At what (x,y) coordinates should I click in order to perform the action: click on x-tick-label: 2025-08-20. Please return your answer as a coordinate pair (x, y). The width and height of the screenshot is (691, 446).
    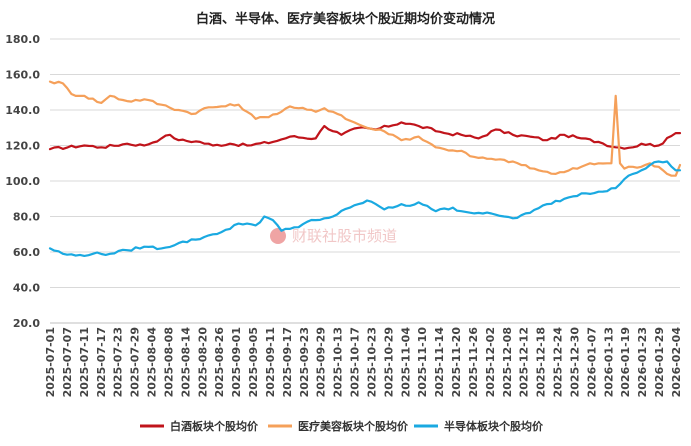
    Looking at the image, I should click on (202, 362).